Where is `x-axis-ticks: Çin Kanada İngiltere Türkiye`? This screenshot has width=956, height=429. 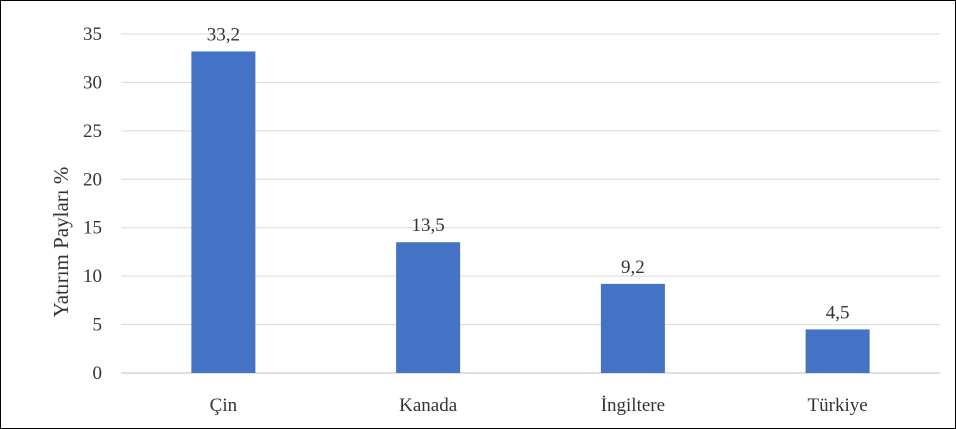 x-axis-ticks: Çin Kanada İngiltere Türkiye is located at coordinates (539, 405).